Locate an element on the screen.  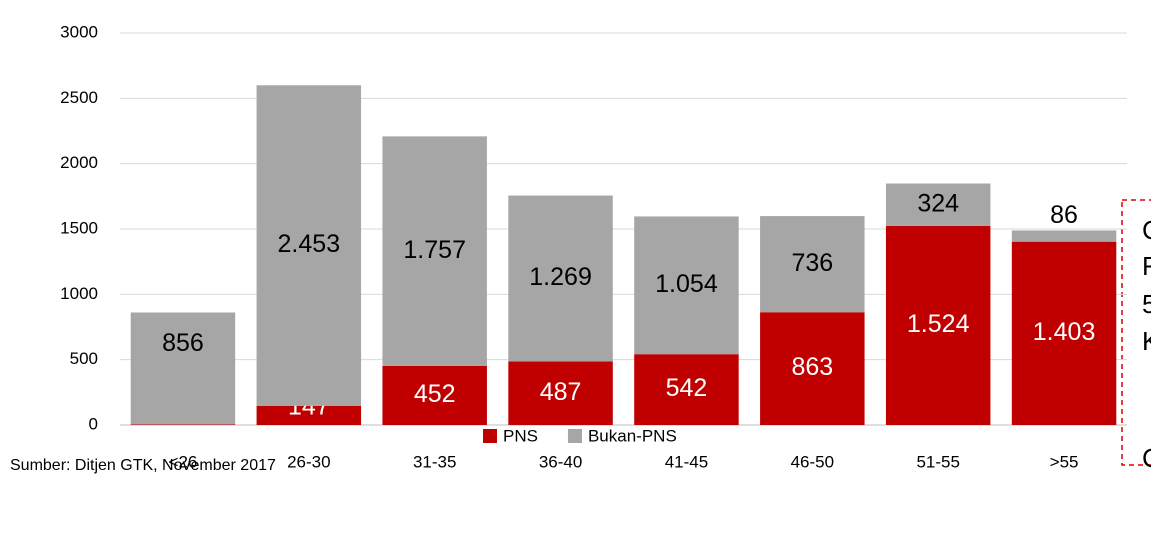
x-tick-label: <26 is located at coordinates (183, 461).